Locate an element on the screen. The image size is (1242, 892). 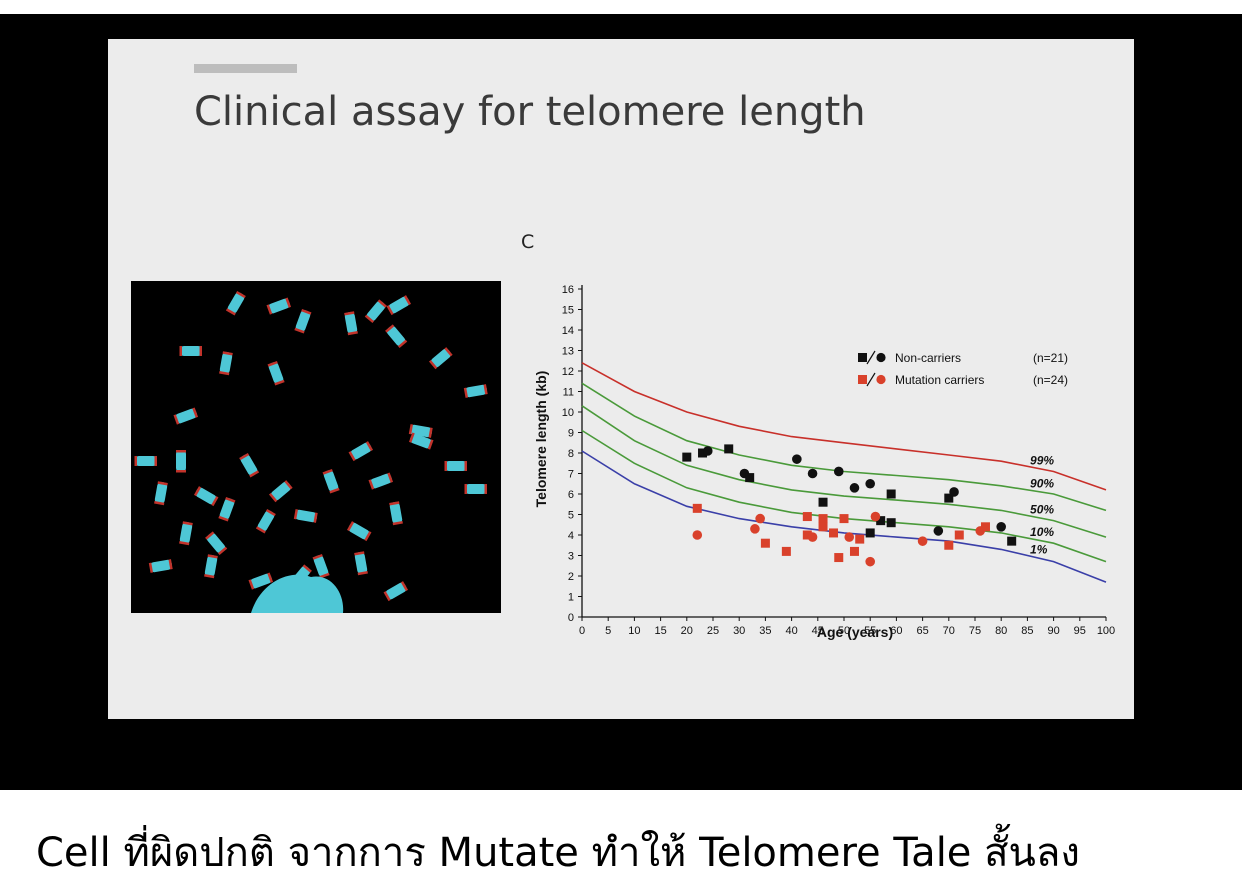
y-tick-label: 3 is located at coordinates (571, 557).